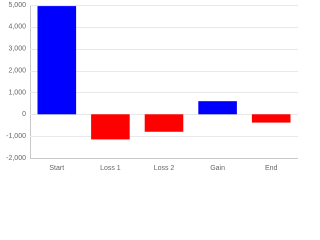  What do you see at coordinates (17, 70) in the screenshot?
I see `y-tick-label: 2,000` at bounding box center [17, 70].